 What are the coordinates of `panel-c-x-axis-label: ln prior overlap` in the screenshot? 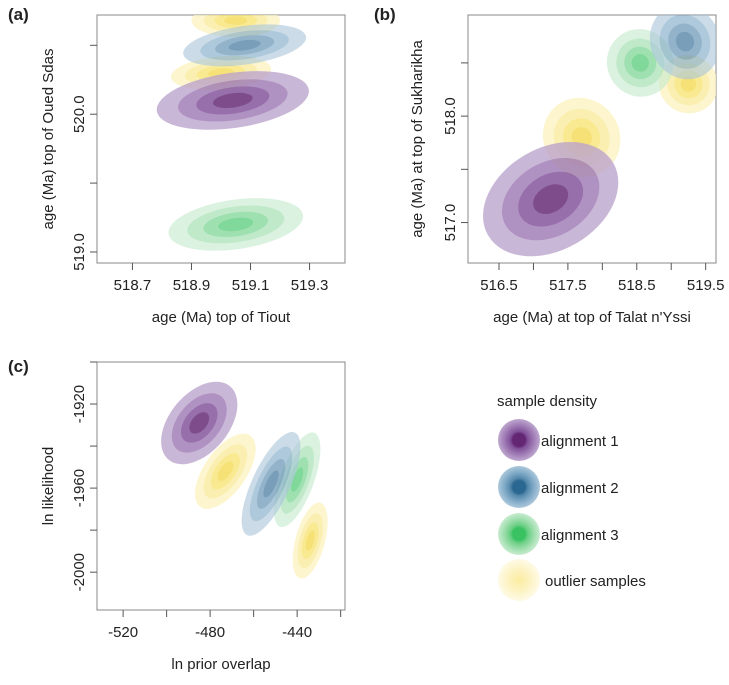 It's located at (220, 664).